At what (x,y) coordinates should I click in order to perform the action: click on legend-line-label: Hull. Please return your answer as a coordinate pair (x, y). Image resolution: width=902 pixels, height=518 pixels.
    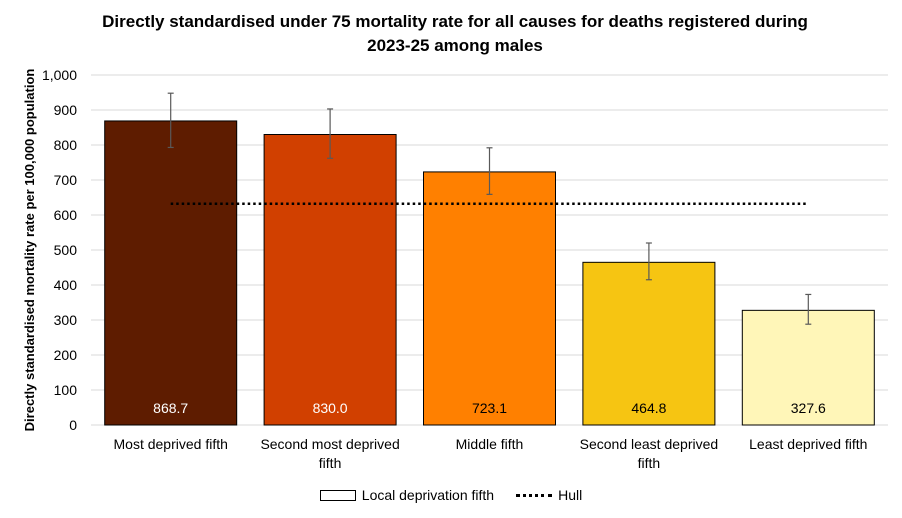
    Looking at the image, I should click on (570, 495).